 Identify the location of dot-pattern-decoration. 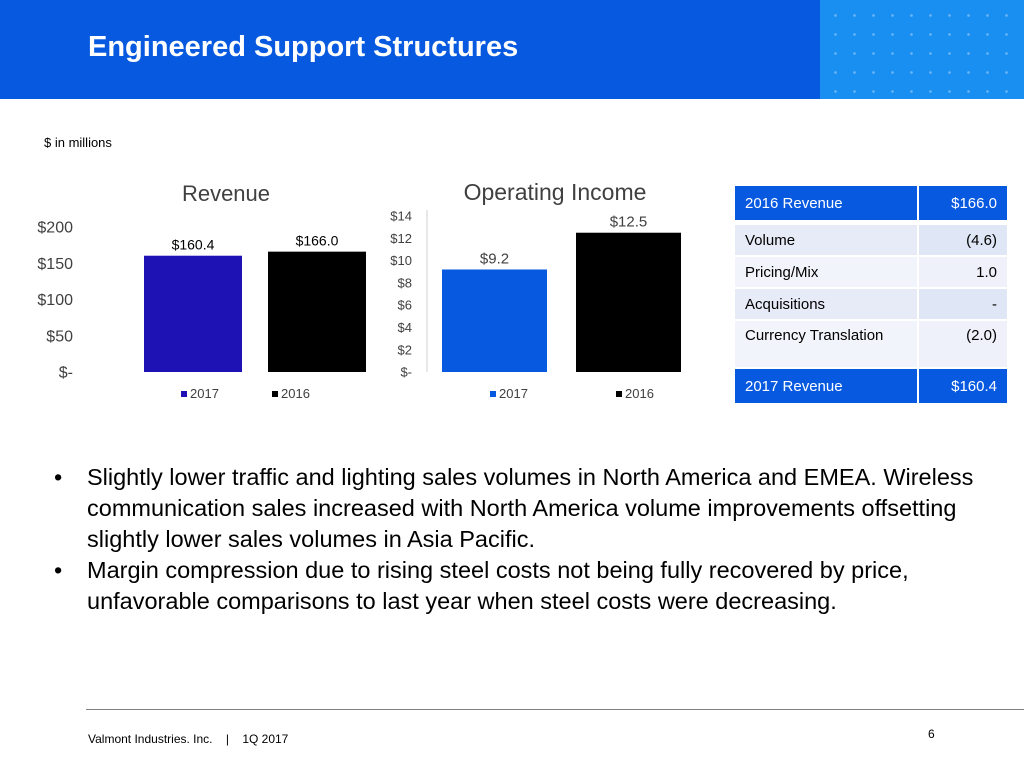
(922, 49).